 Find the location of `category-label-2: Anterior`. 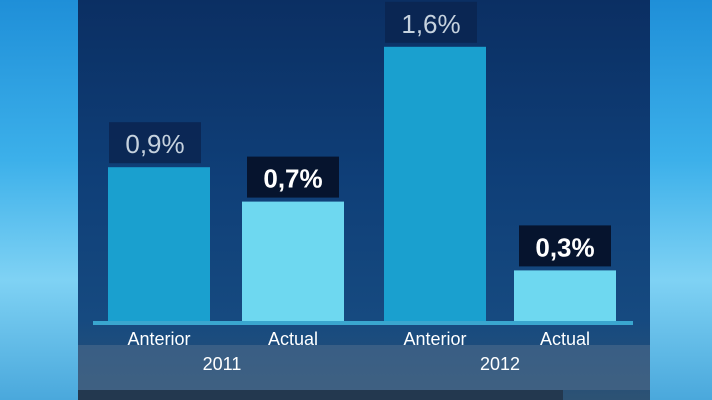

category-label-2: Anterior is located at coordinates (434, 339).